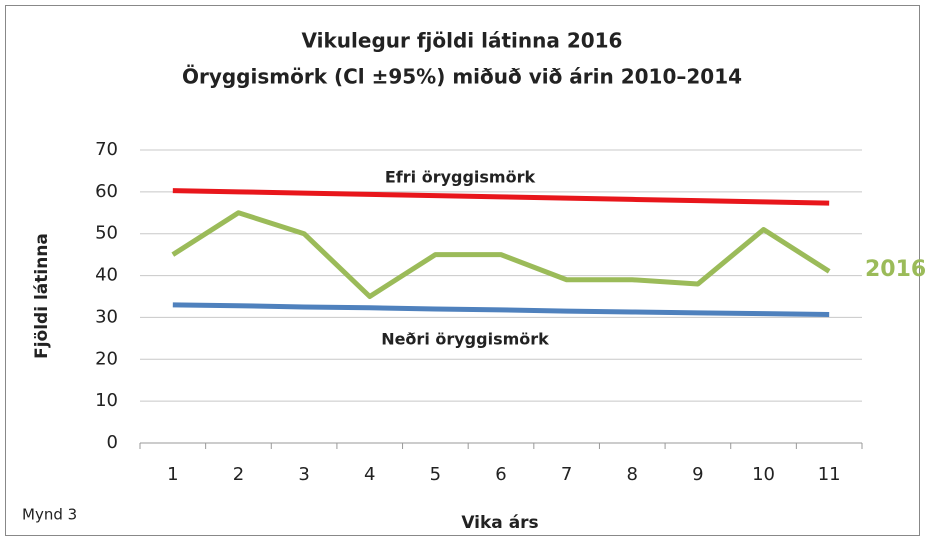 The image size is (925, 541). I want to click on series-label: Neðri öryggismörk, so click(465, 339).